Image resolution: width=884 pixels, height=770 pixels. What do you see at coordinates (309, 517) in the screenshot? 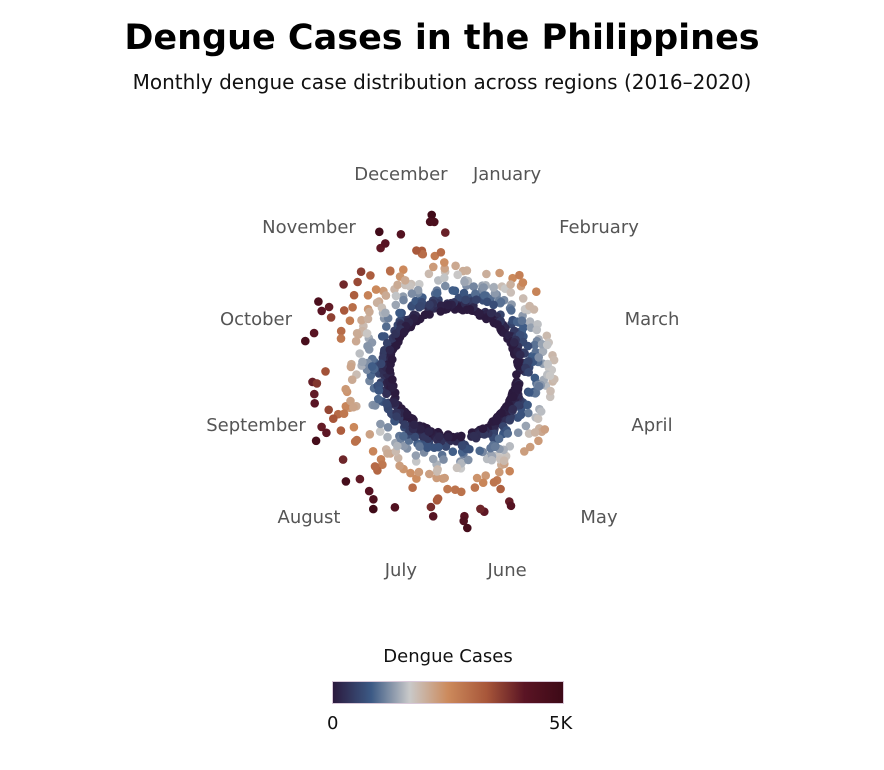
I see `month-label-august: August` at bounding box center [309, 517].